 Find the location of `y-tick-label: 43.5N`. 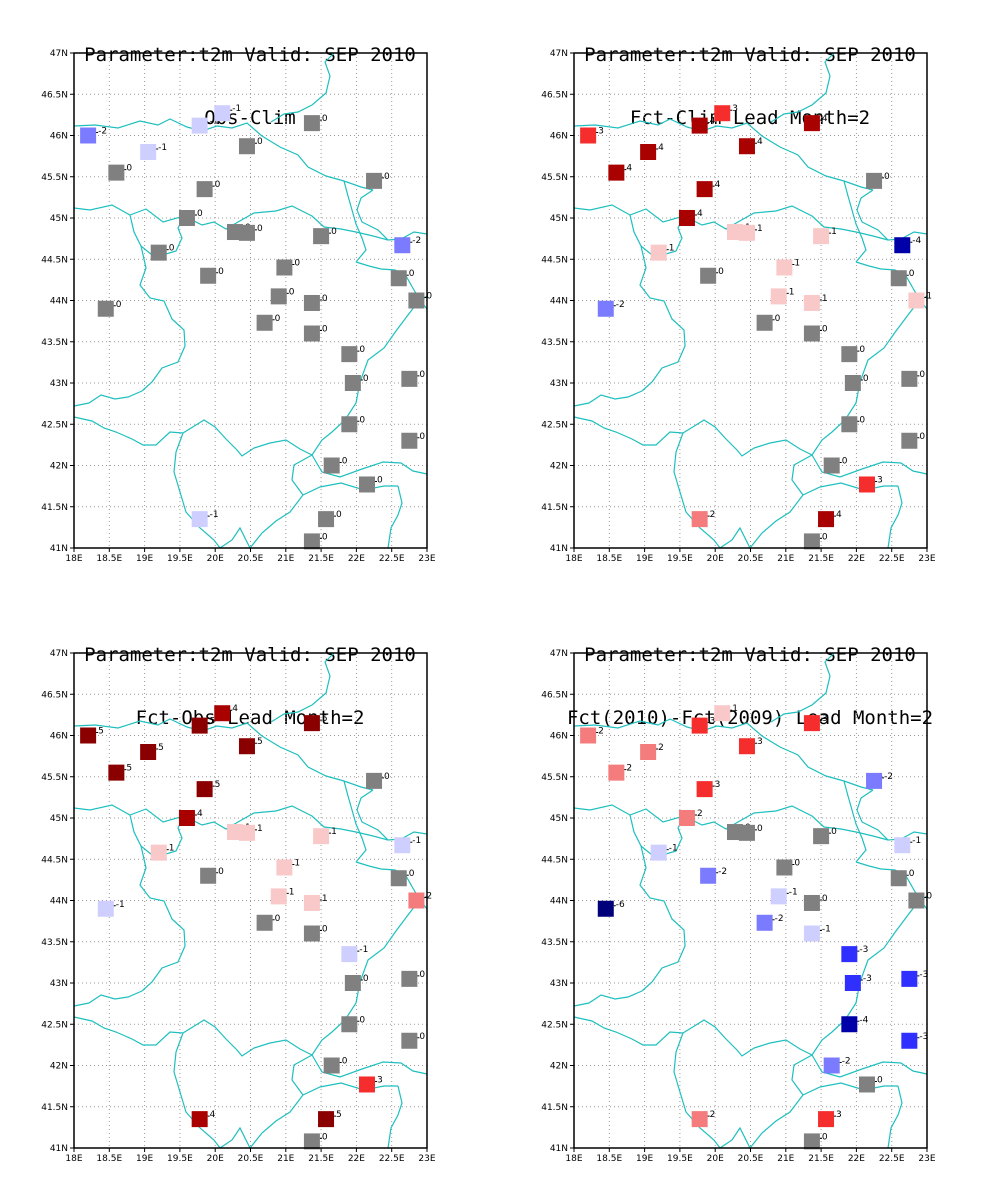

y-tick-label: 43.5N is located at coordinates (554, 343).